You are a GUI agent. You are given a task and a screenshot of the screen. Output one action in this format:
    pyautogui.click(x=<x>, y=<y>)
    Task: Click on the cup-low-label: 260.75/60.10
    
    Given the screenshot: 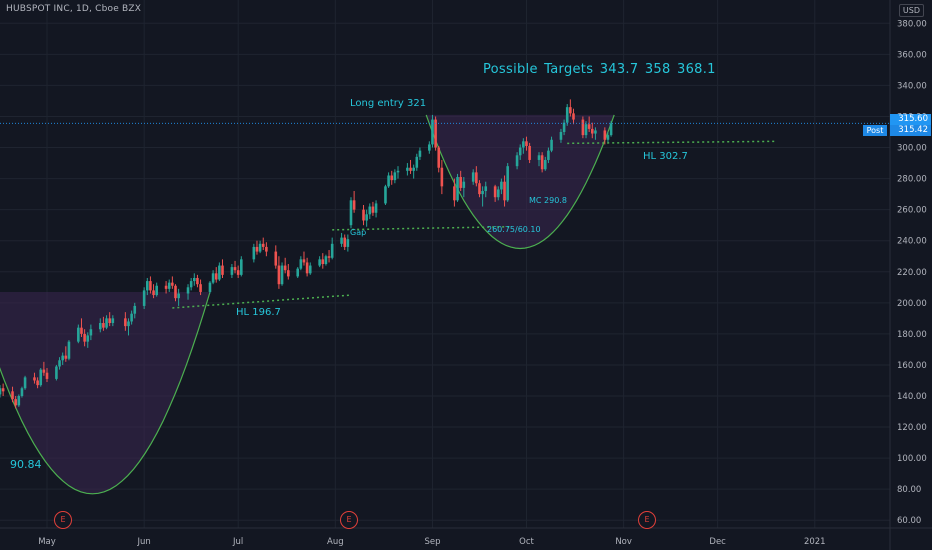 What is the action you would take?
    pyautogui.click(x=514, y=229)
    